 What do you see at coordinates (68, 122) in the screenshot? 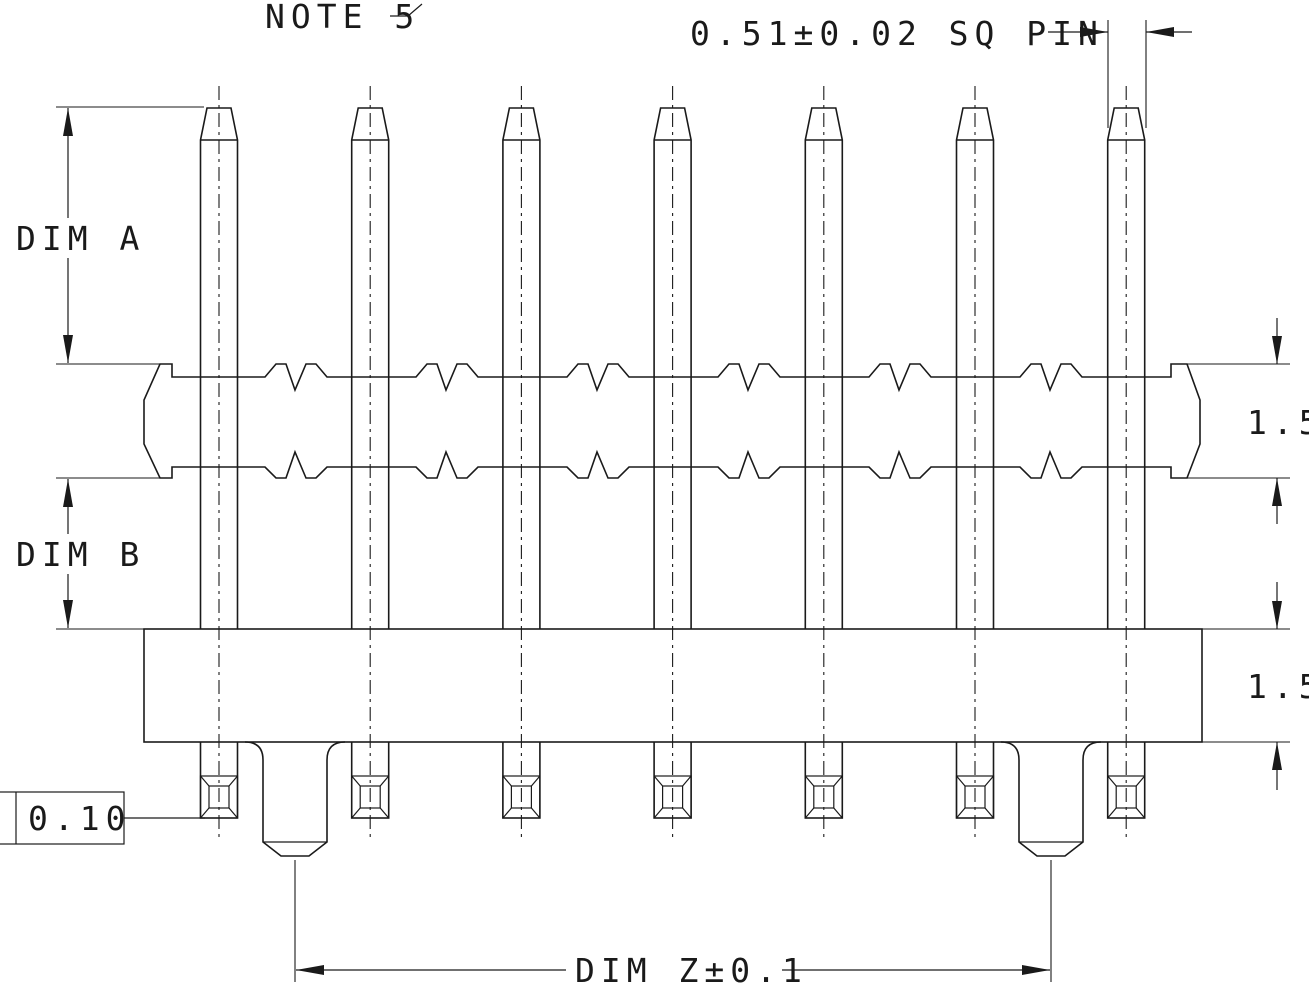
I see `dim-a-arrow-top` at bounding box center [68, 122].